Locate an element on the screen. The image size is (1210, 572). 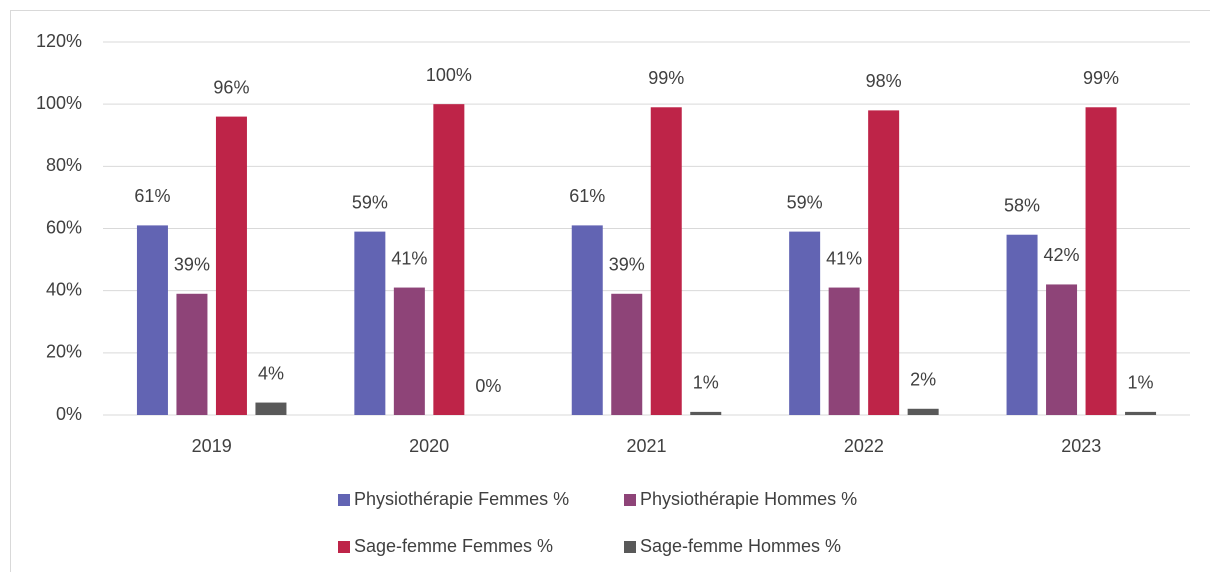
y-tick-label: 60% is located at coordinates (64, 227).